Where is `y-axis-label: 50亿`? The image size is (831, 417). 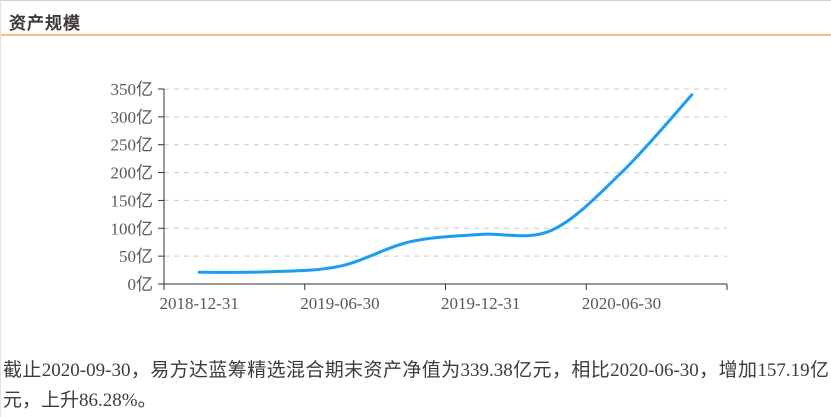 y-axis-label: 50亿 is located at coordinates (136, 256).